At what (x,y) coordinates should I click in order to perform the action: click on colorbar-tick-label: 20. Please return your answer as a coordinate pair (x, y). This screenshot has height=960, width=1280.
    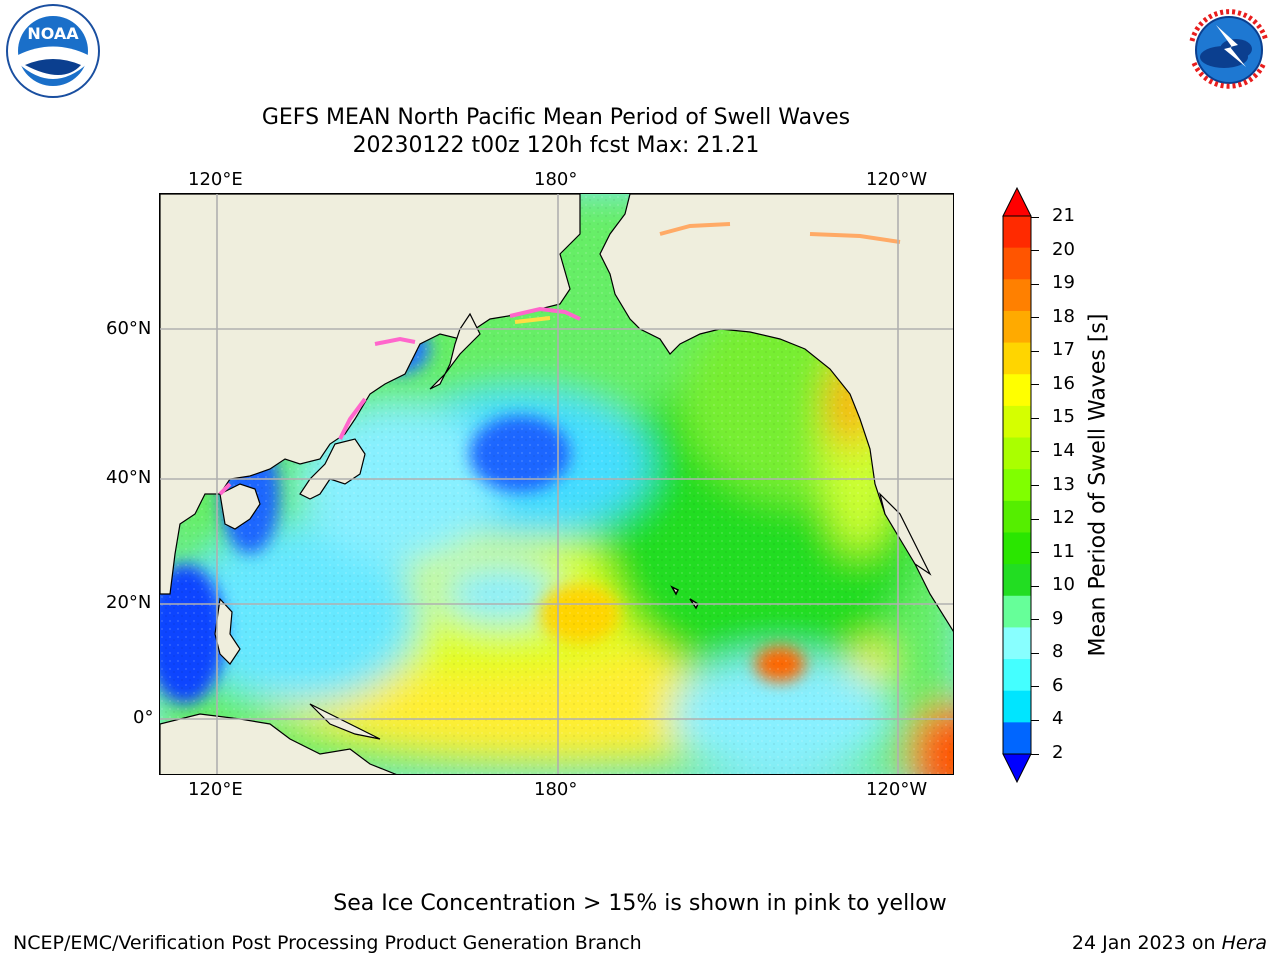
    Looking at the image, I should click on (1063, 249).